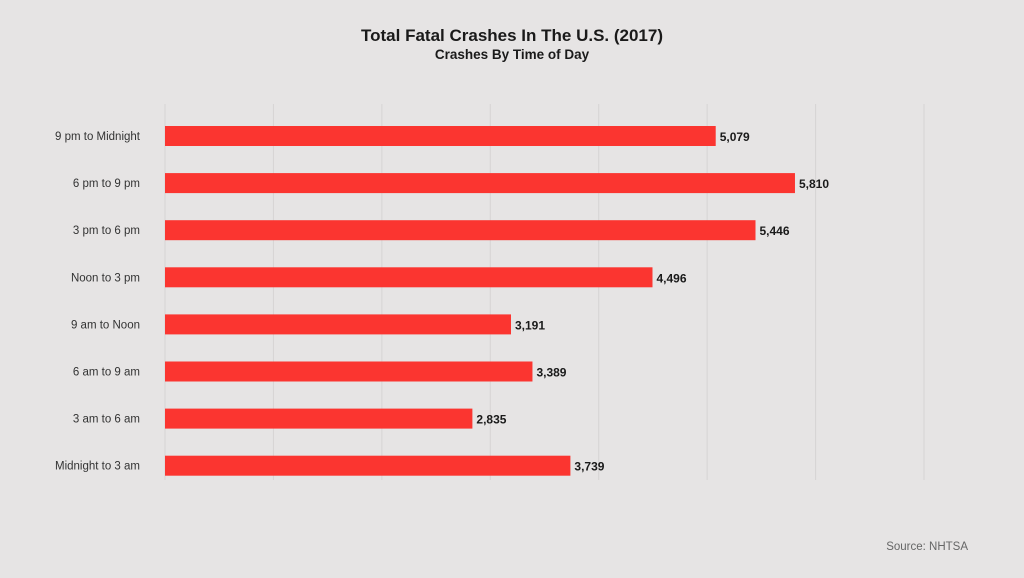  Describe the element at coordinates (927, 547) in the screenshot. I see `source-note: Source: NHTSA` at that location.